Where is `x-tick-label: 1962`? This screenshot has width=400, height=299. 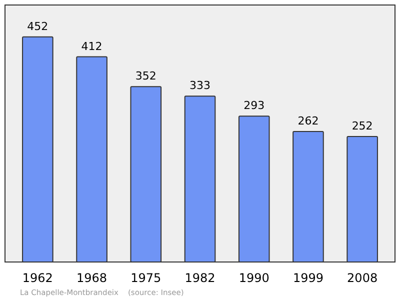
x-tick-label: 1962 is located at coordinates (37, 278).